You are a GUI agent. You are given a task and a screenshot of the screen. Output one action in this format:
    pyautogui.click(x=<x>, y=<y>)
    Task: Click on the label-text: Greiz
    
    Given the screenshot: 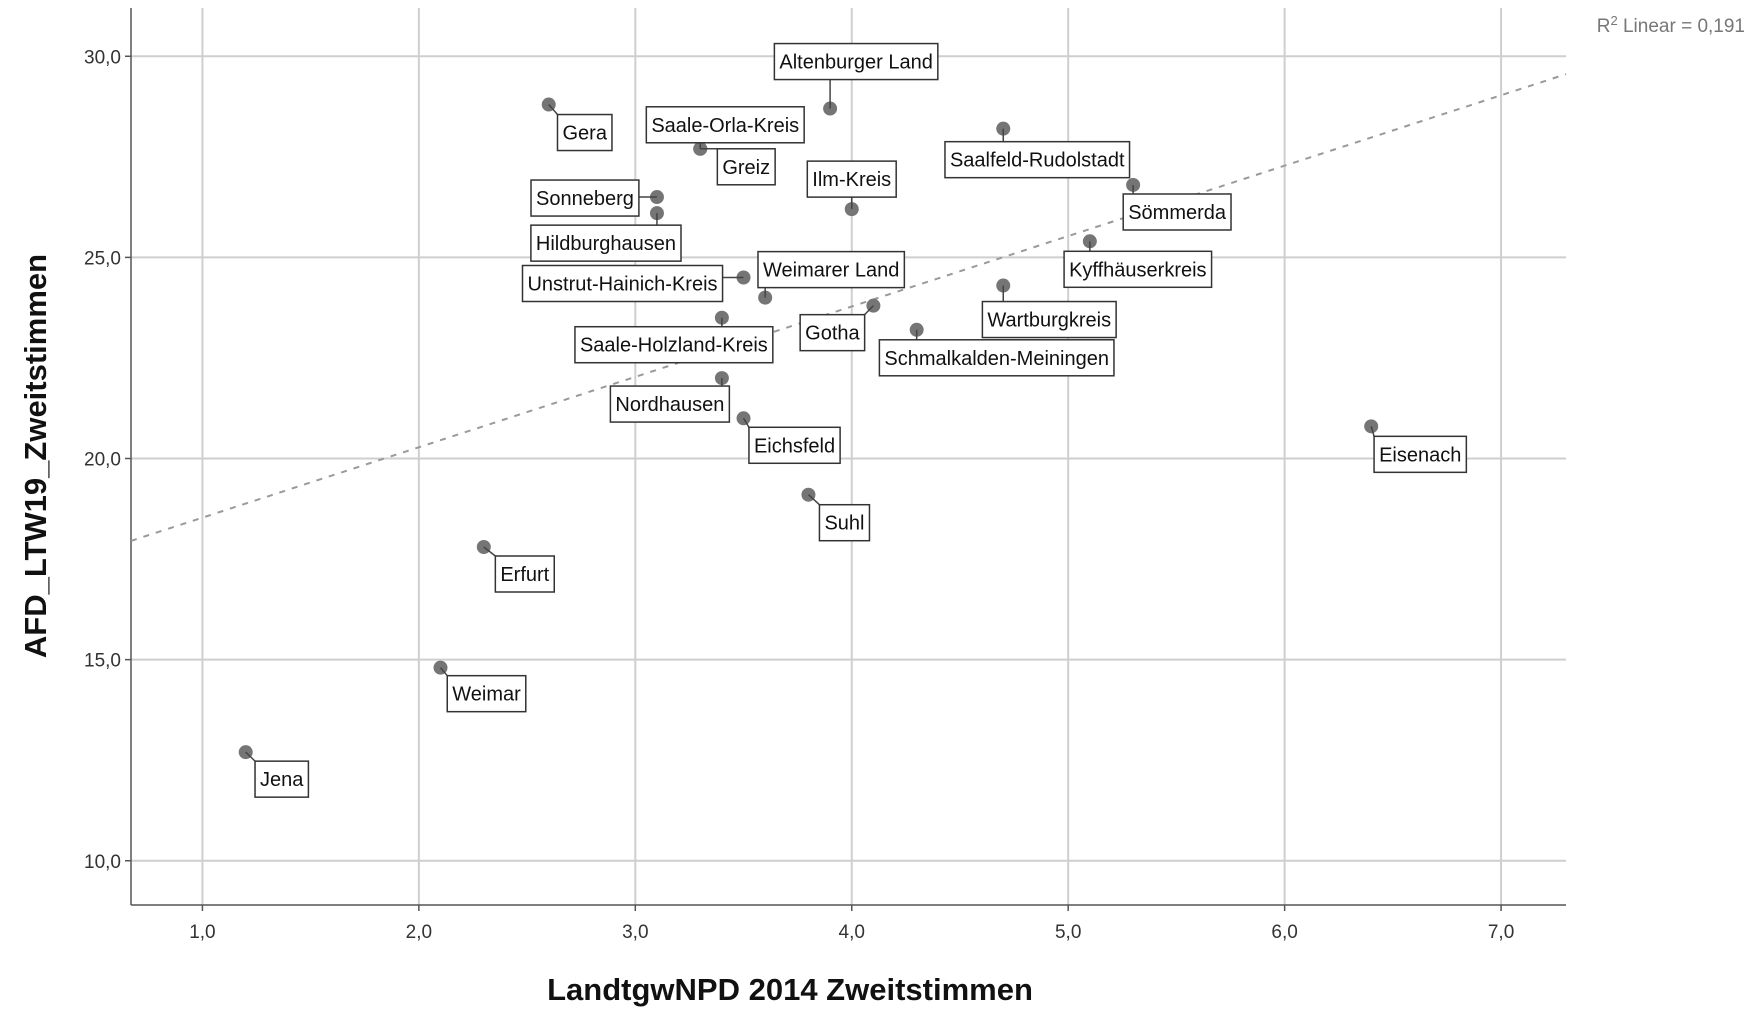 What is the action you would take?
    pyautogui.click(x=746, y=168)
    